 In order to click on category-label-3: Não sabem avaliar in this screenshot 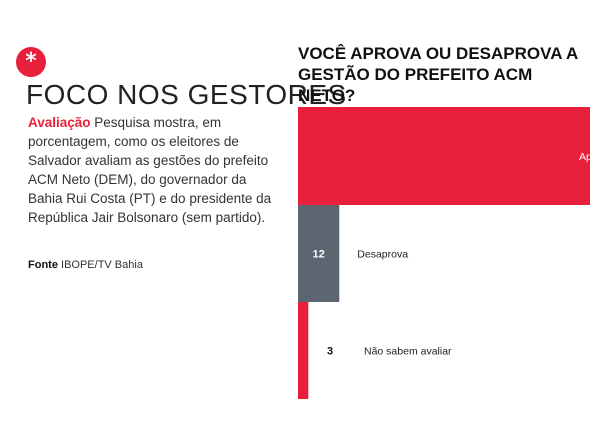, I will do `click(408, 352)`.